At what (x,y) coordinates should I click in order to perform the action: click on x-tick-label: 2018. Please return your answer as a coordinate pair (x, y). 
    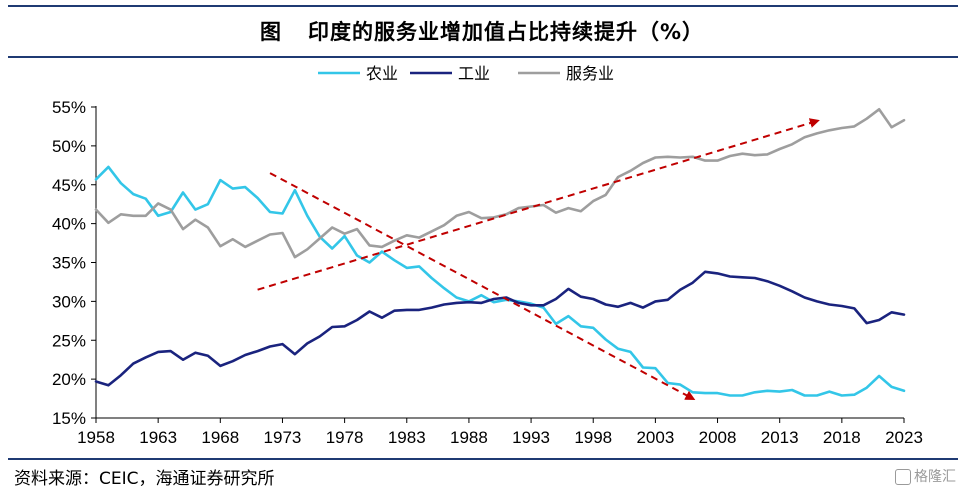
    Looking at the image, I should click on (842, 437).